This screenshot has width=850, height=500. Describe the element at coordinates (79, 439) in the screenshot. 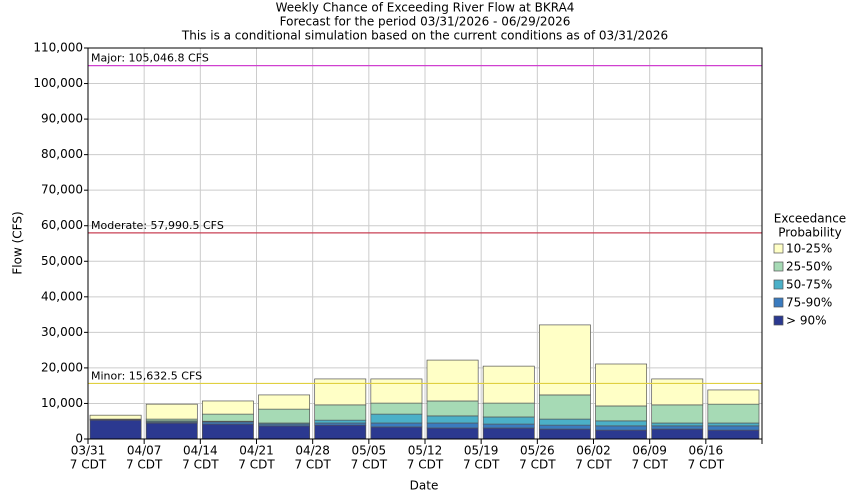

I see `y-tick-label: 0` at that location.